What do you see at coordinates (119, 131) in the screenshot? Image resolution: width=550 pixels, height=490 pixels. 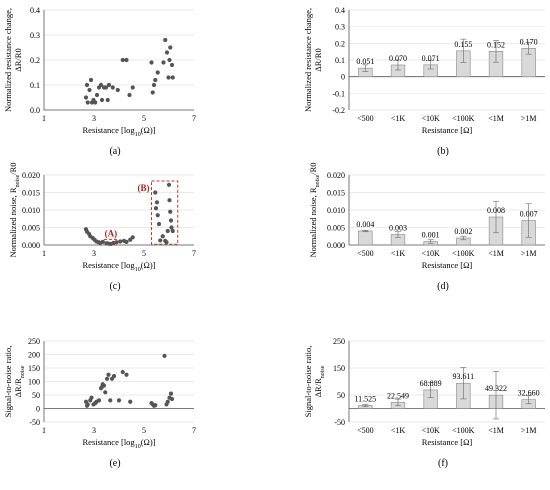 I see `x-axis-title: Resistance [log10(Ω)]` at bounding box center [119, 131].